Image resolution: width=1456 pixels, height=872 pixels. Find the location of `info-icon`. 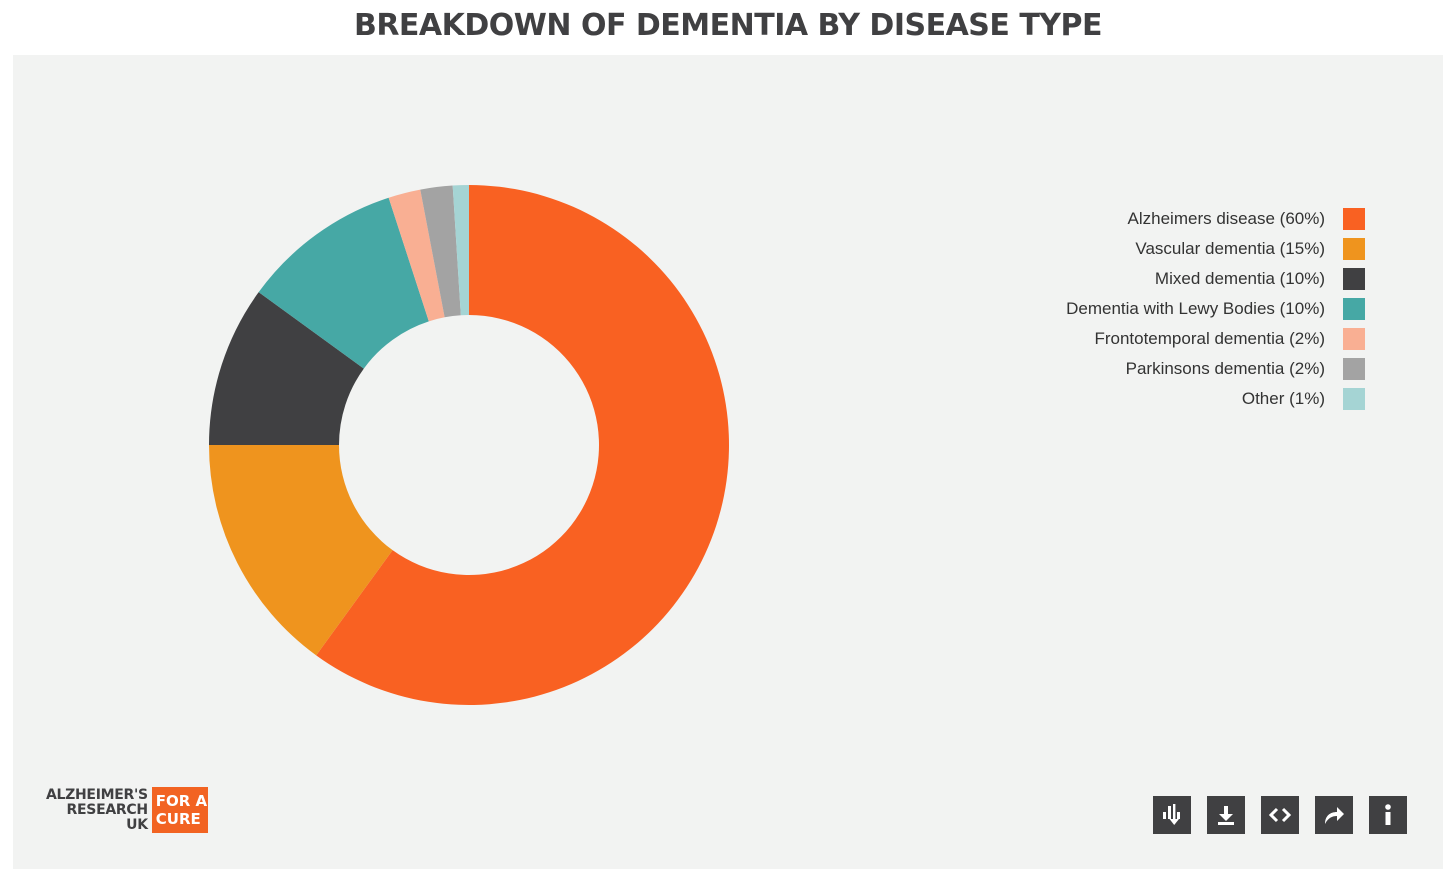

info-icon is located at coordinates (1388, 814).